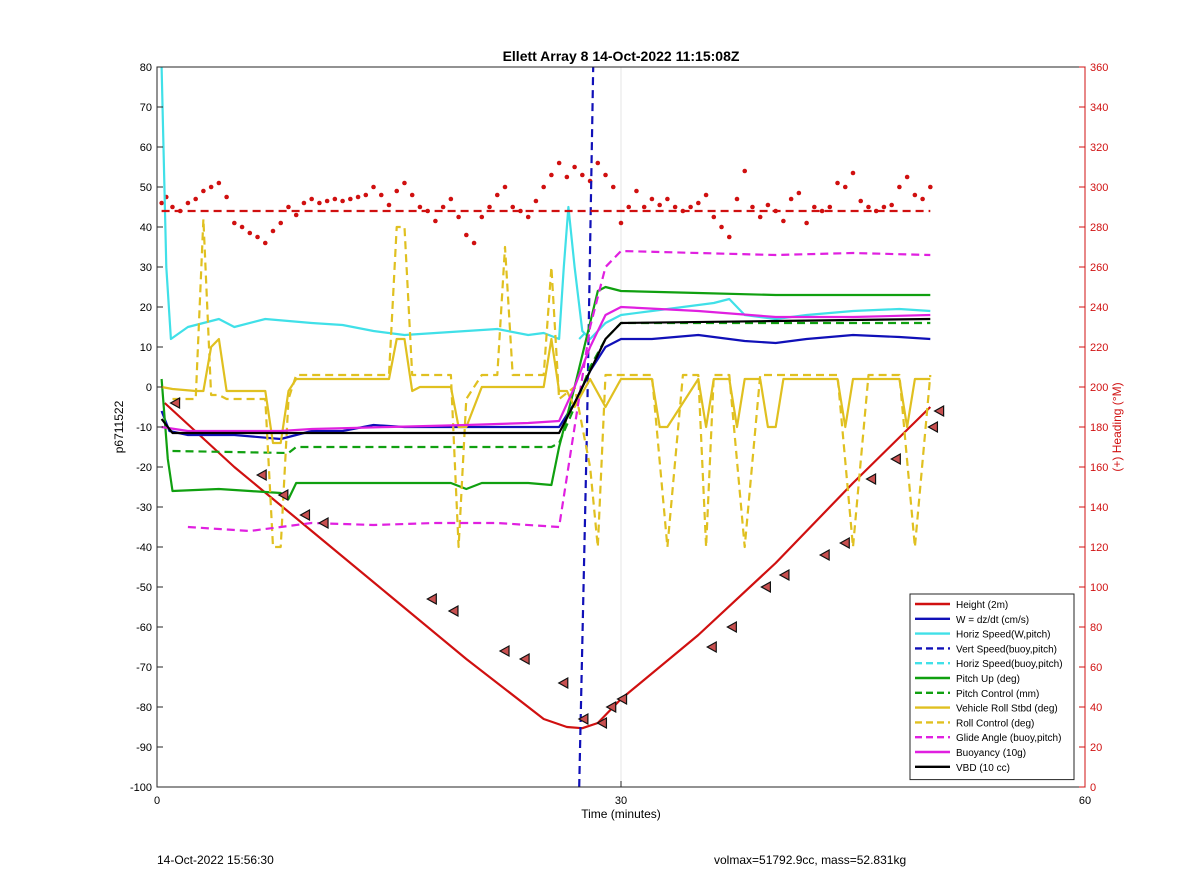 This screenshot has width=1200, height=885. Describe the element at coordinates (545, 376) in the screenshot. I see `vbd-10-cc-line` at that location.